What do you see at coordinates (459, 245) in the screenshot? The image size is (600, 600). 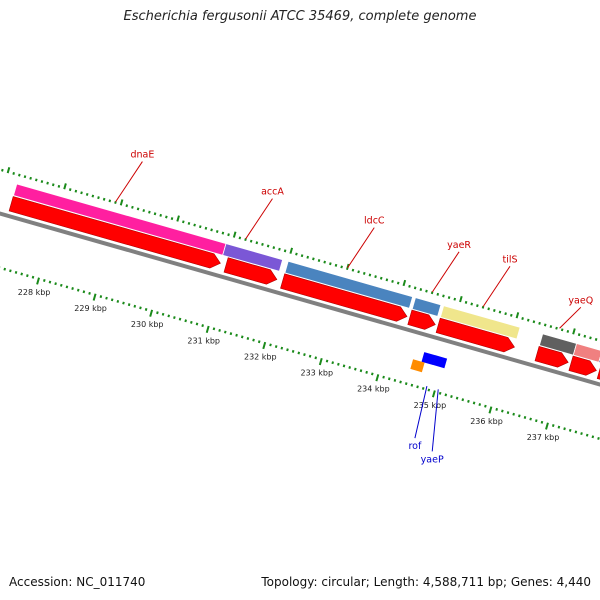 I see `gene-label-top: yaeR` at bounding box center [459, 245].